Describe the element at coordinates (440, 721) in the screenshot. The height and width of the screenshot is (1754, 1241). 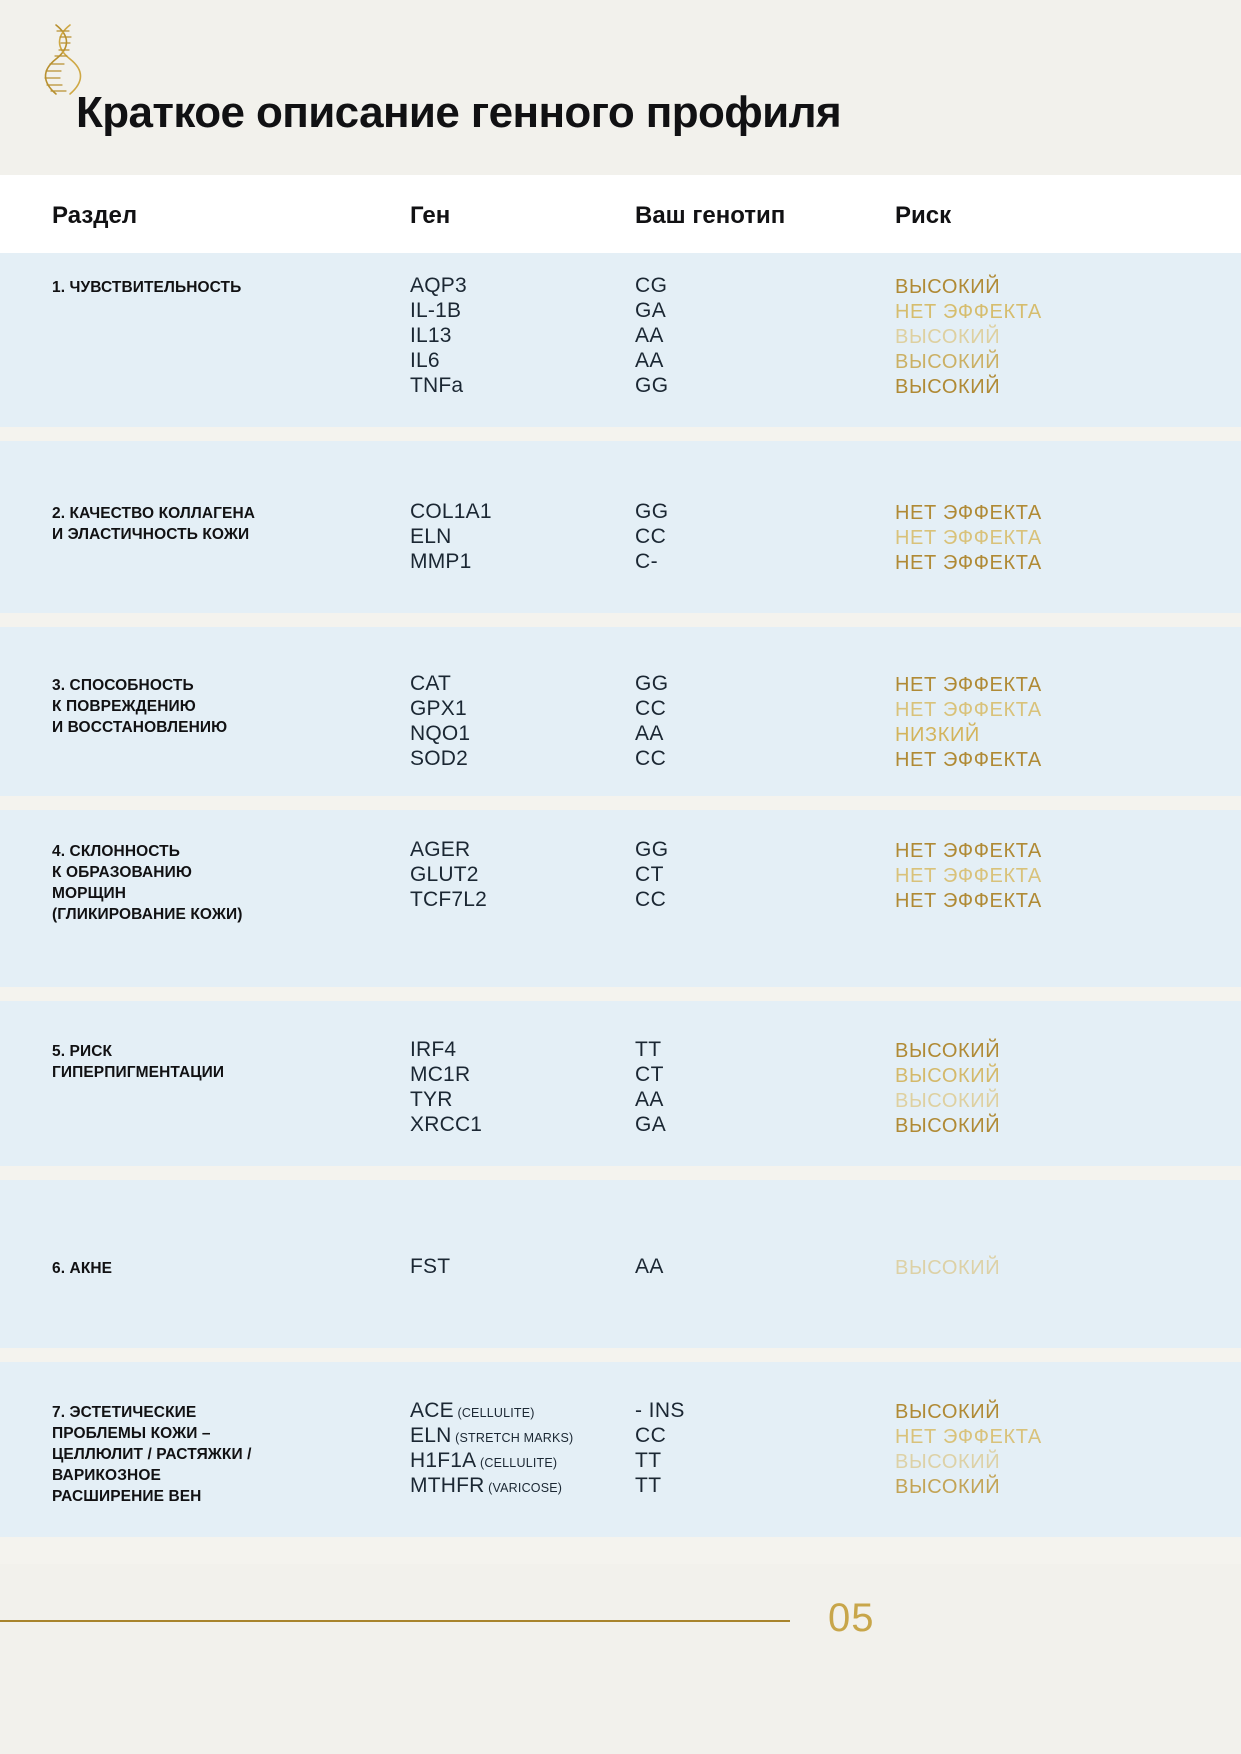
I see `gene-list: CAT GPX1 NQO1 SOD2` at that location.